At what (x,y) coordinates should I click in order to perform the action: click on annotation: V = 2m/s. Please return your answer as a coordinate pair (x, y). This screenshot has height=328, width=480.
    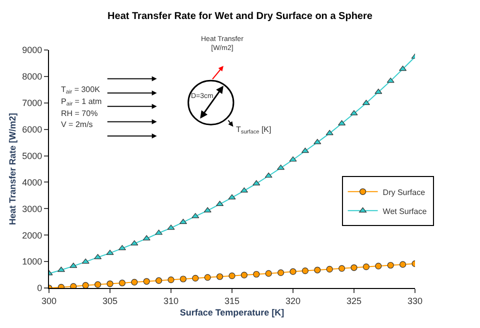
    Looking at the image, I should click on (77, 124).